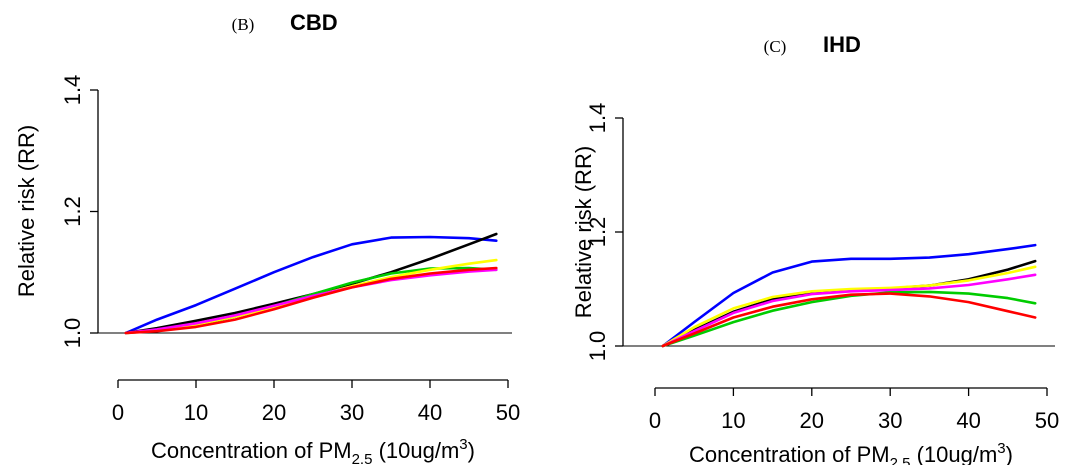  I want to click on panel-label: (B), so click(243, 24).